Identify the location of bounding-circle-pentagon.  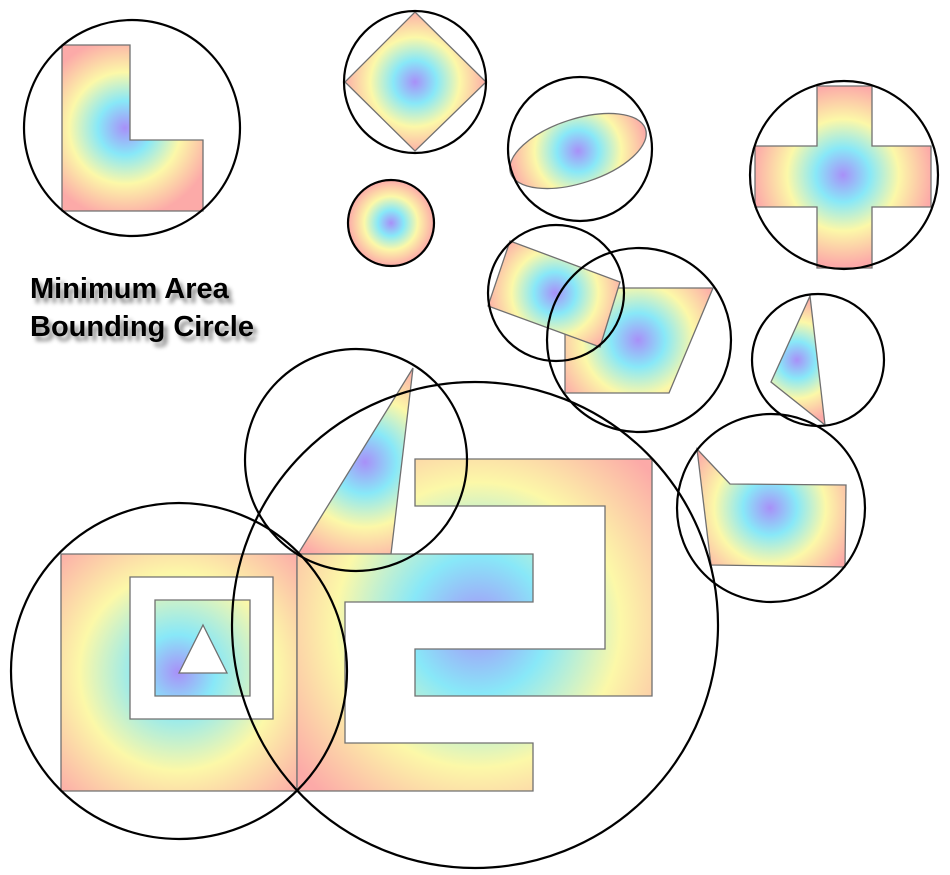
(771, 508).